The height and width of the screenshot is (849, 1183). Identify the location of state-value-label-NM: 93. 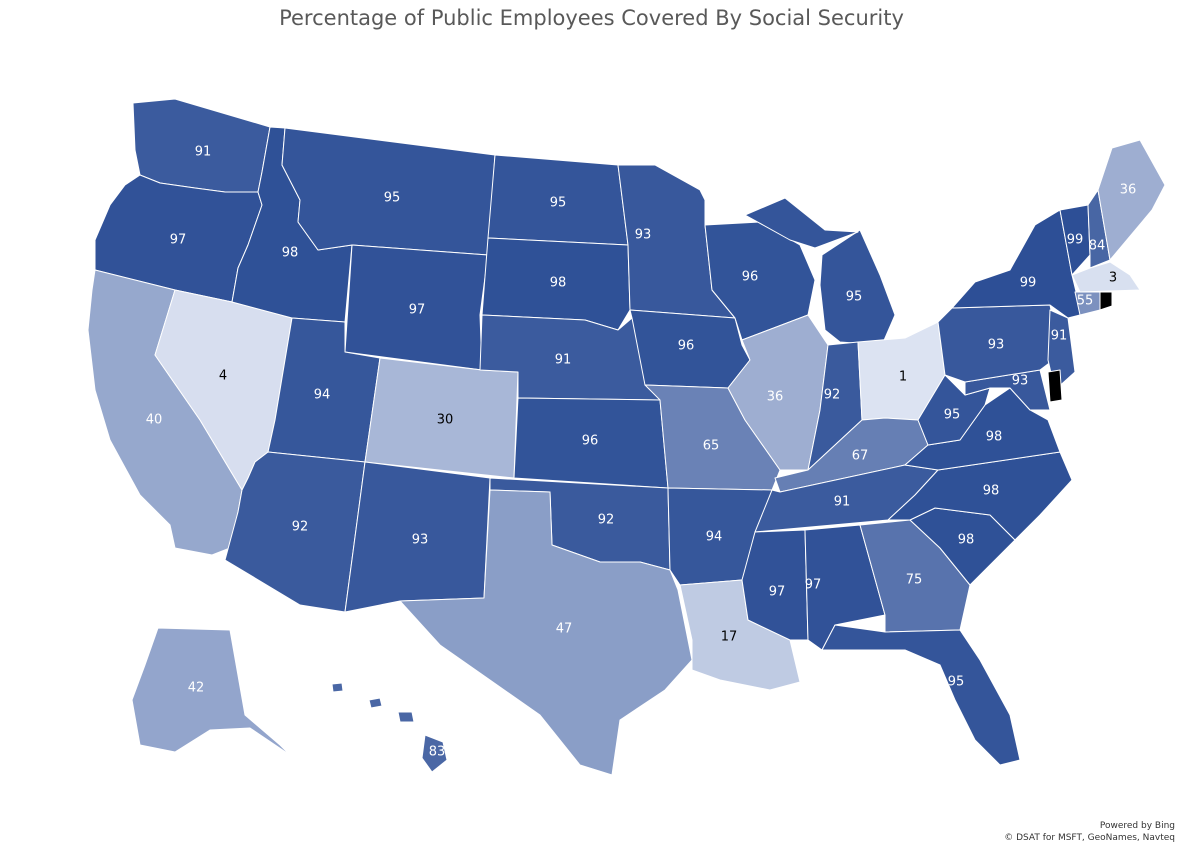
(420, 540).